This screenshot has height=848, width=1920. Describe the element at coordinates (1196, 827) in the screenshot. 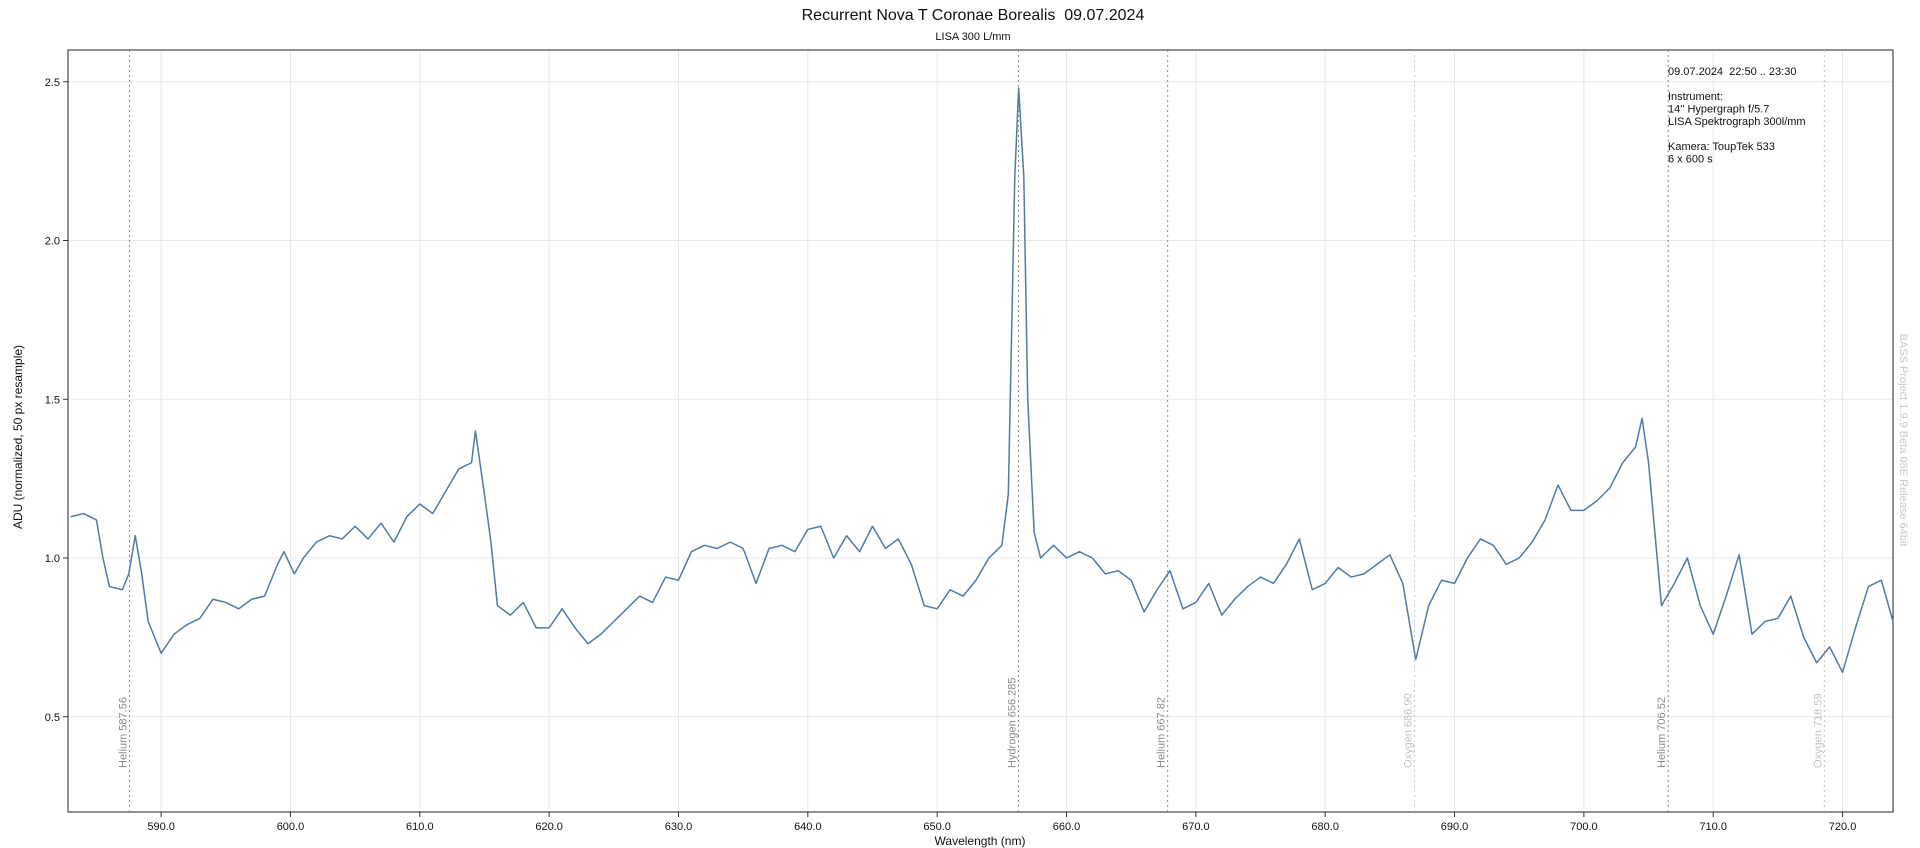

I see `x-tick-label: 670.0` at that location.